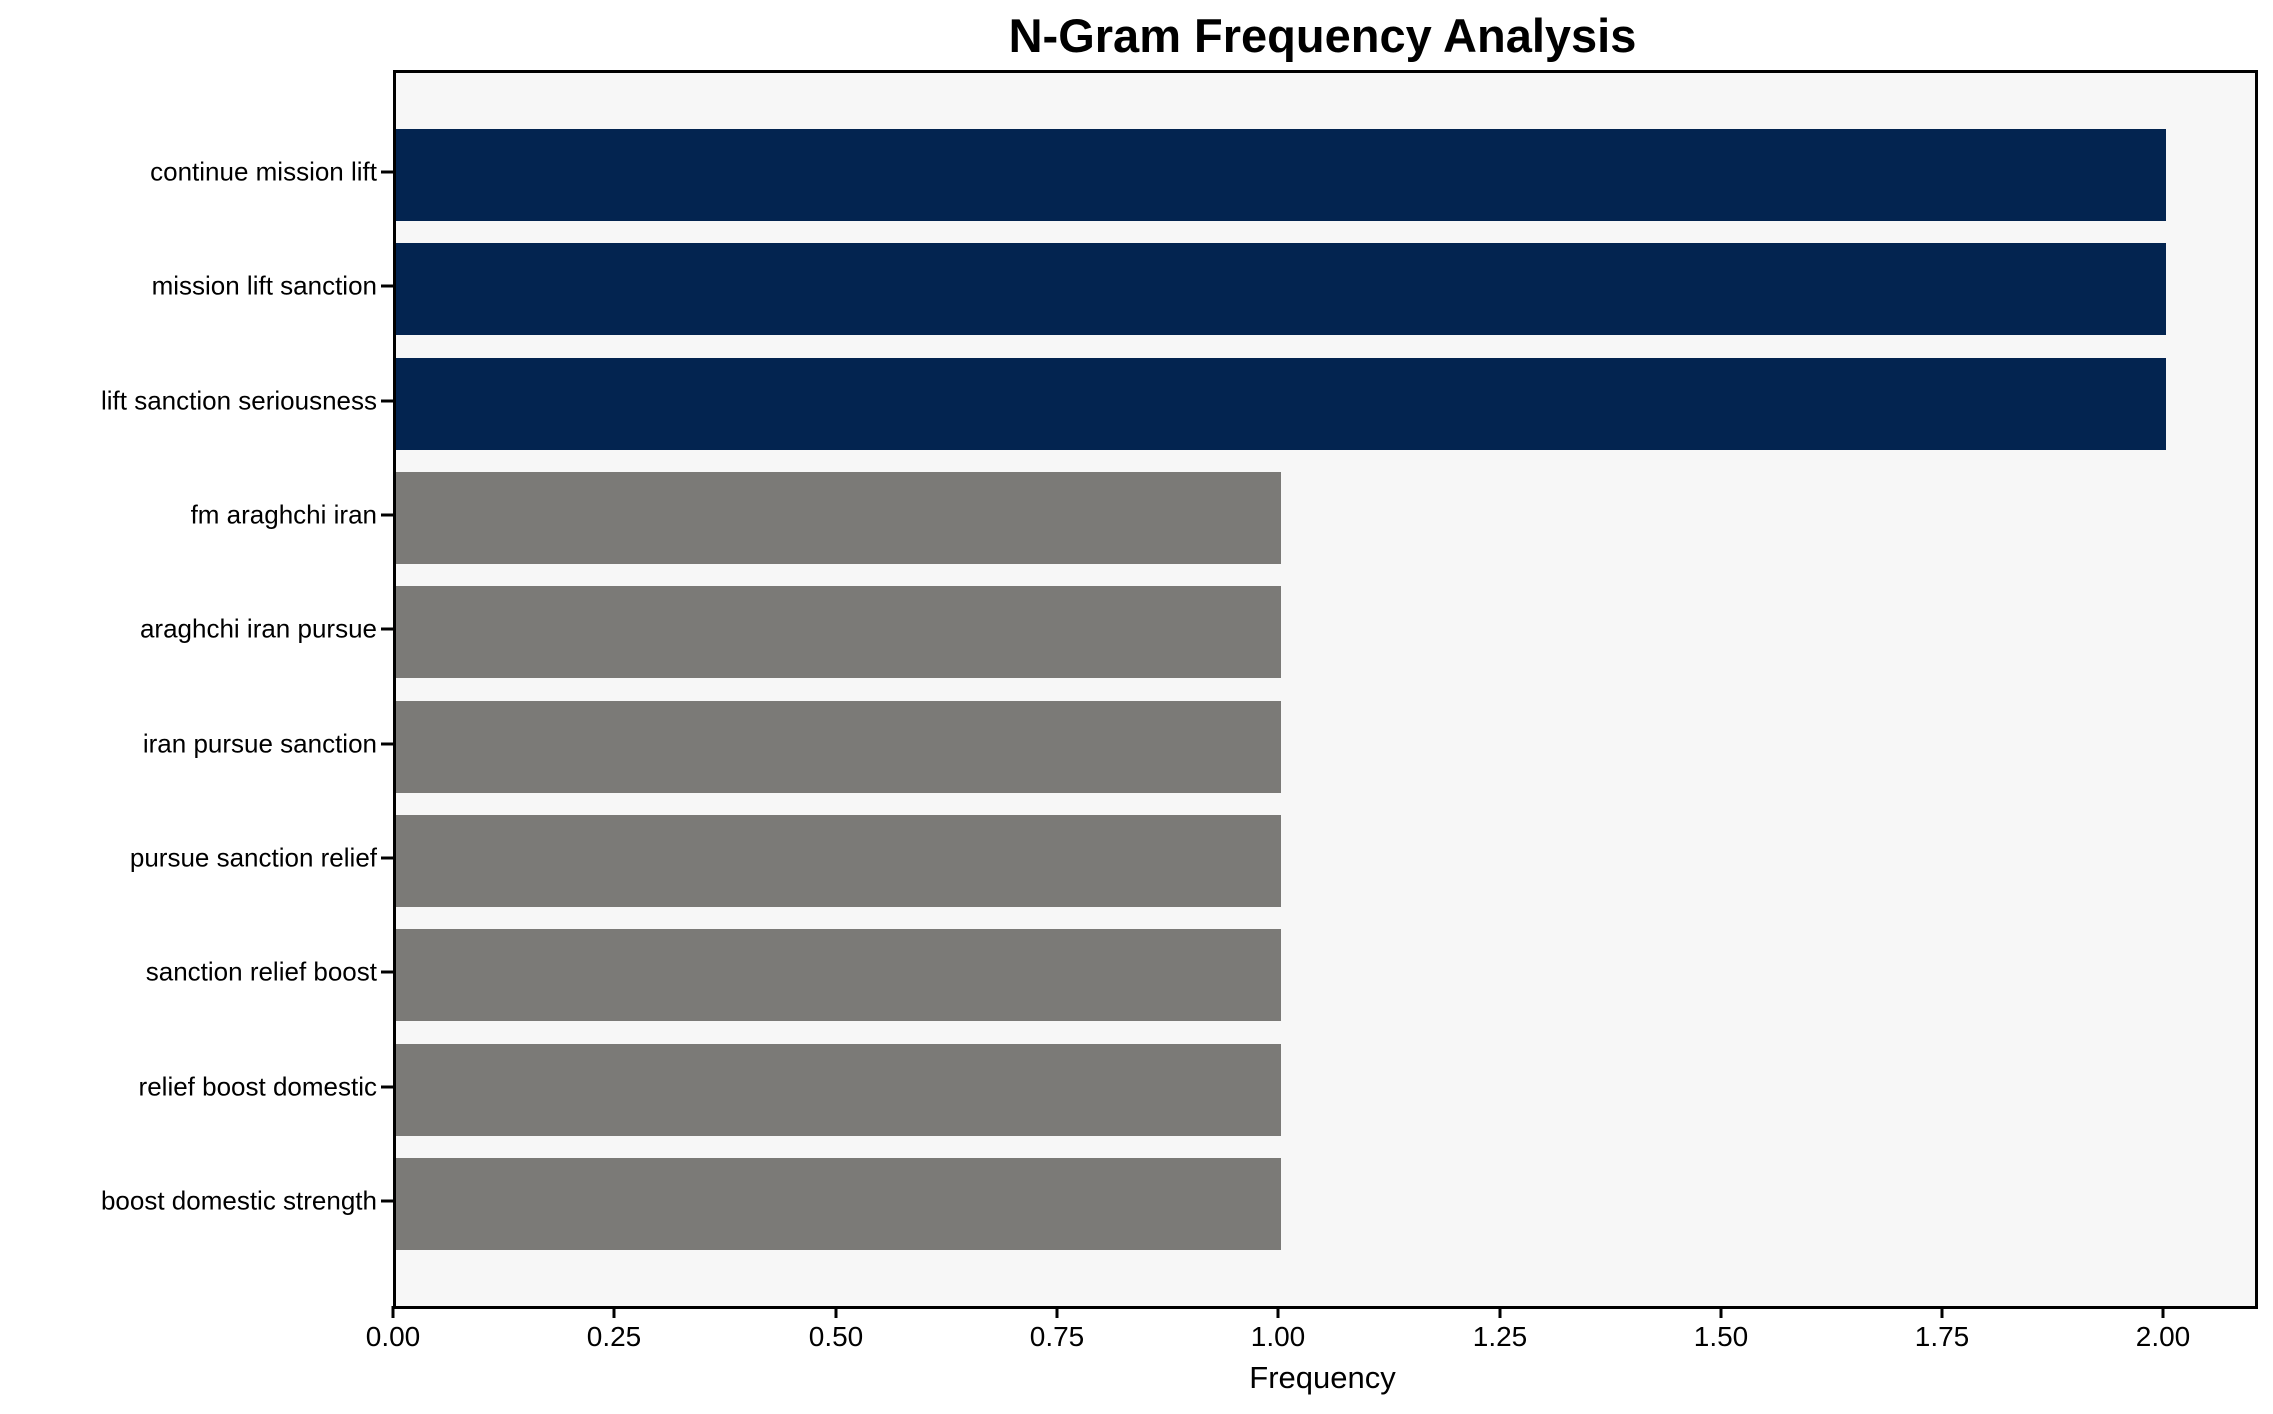 The image size is (2273, 1414). I want to click on x-axis-label: Frequency, so click(1322, 1377).